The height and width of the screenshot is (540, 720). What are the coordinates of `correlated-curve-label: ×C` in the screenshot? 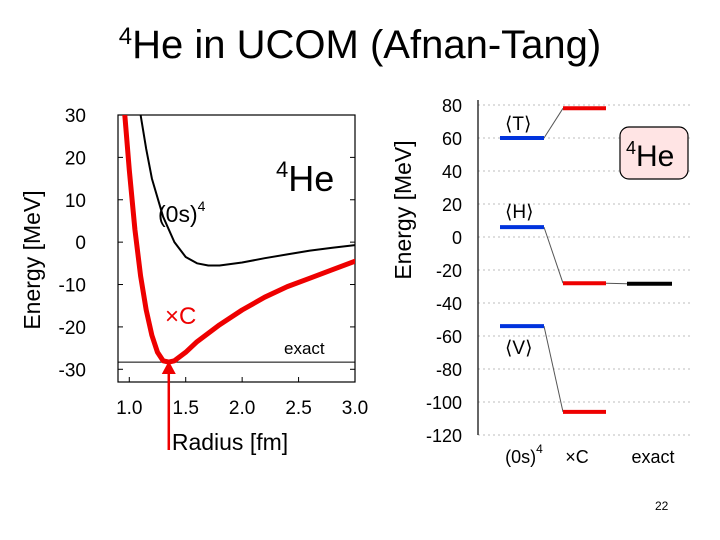 It's located at (180, 316).